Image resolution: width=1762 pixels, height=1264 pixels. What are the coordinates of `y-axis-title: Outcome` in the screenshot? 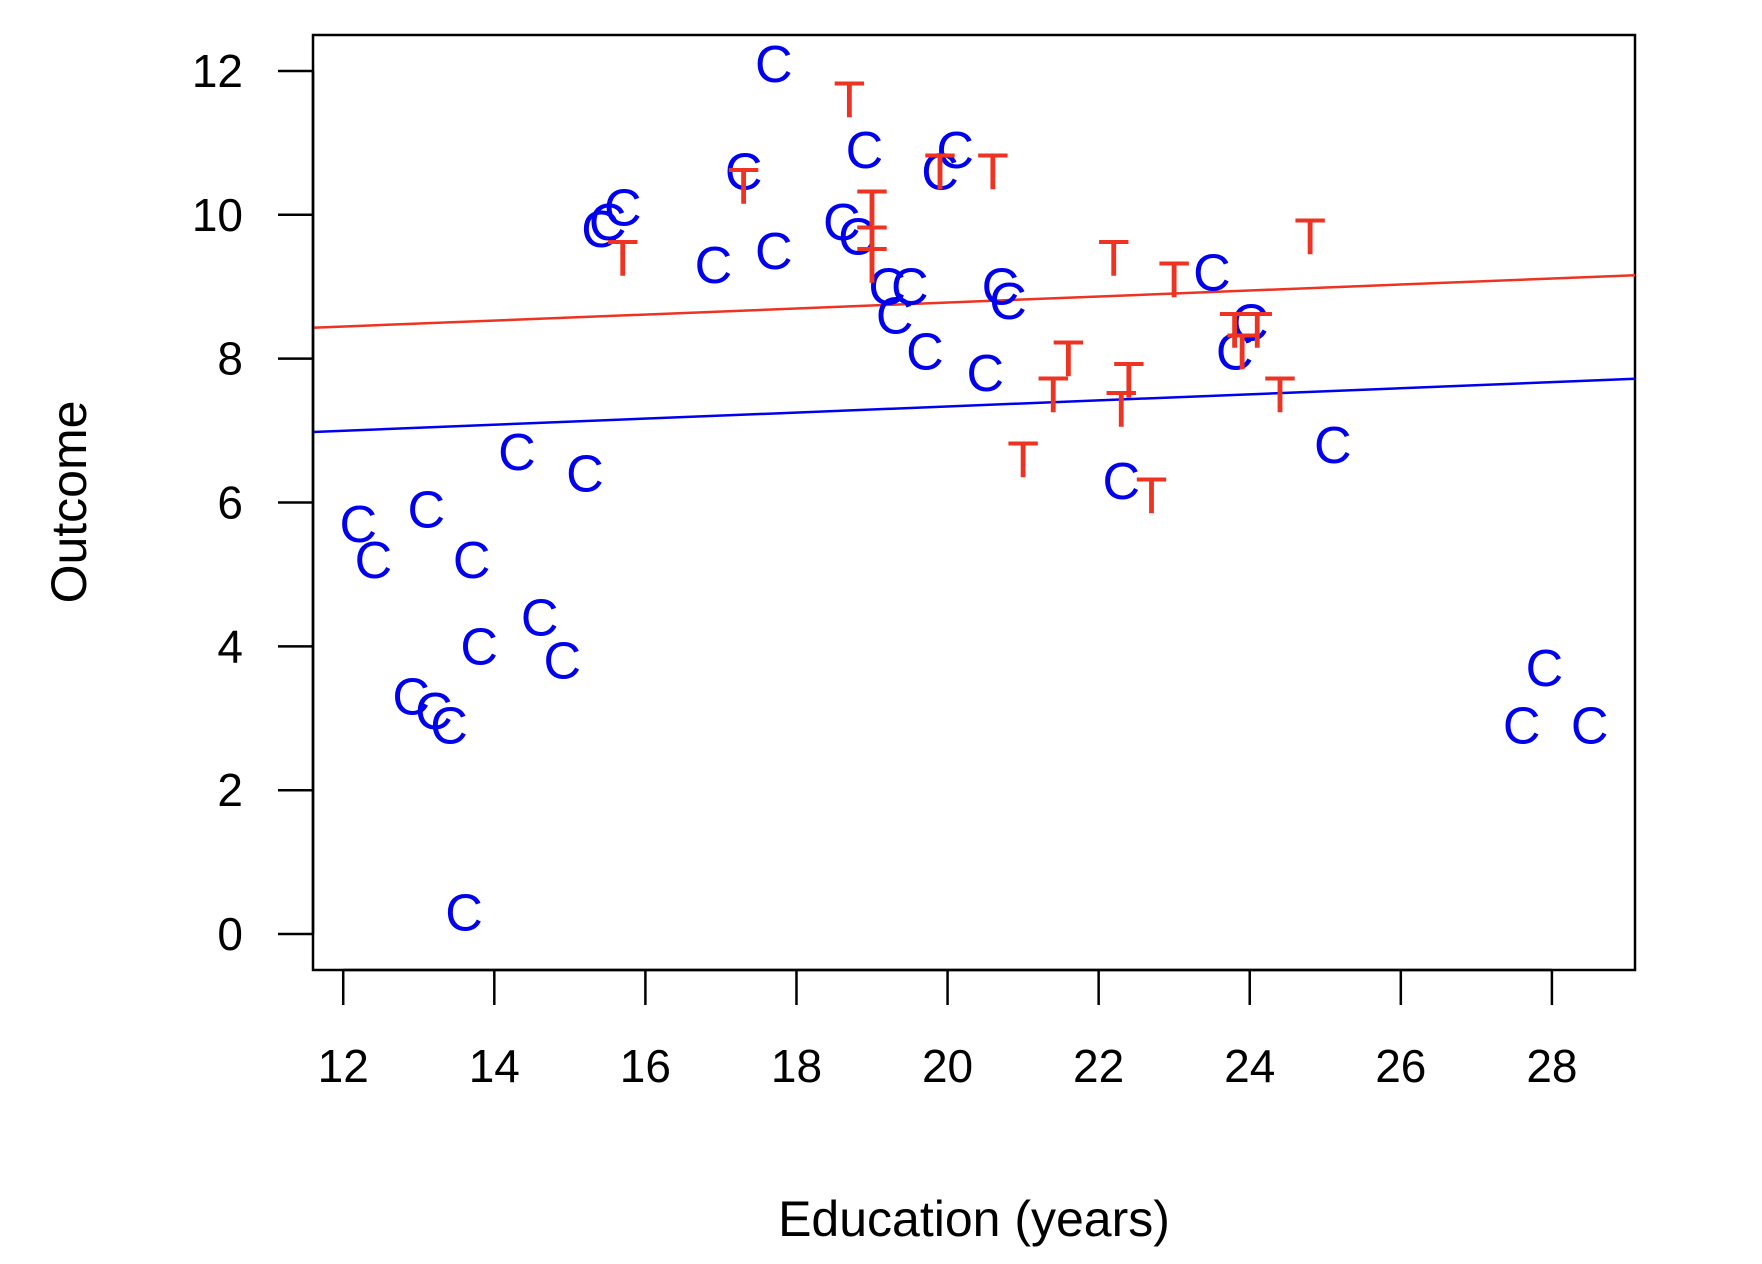 It's located at (69, 502).